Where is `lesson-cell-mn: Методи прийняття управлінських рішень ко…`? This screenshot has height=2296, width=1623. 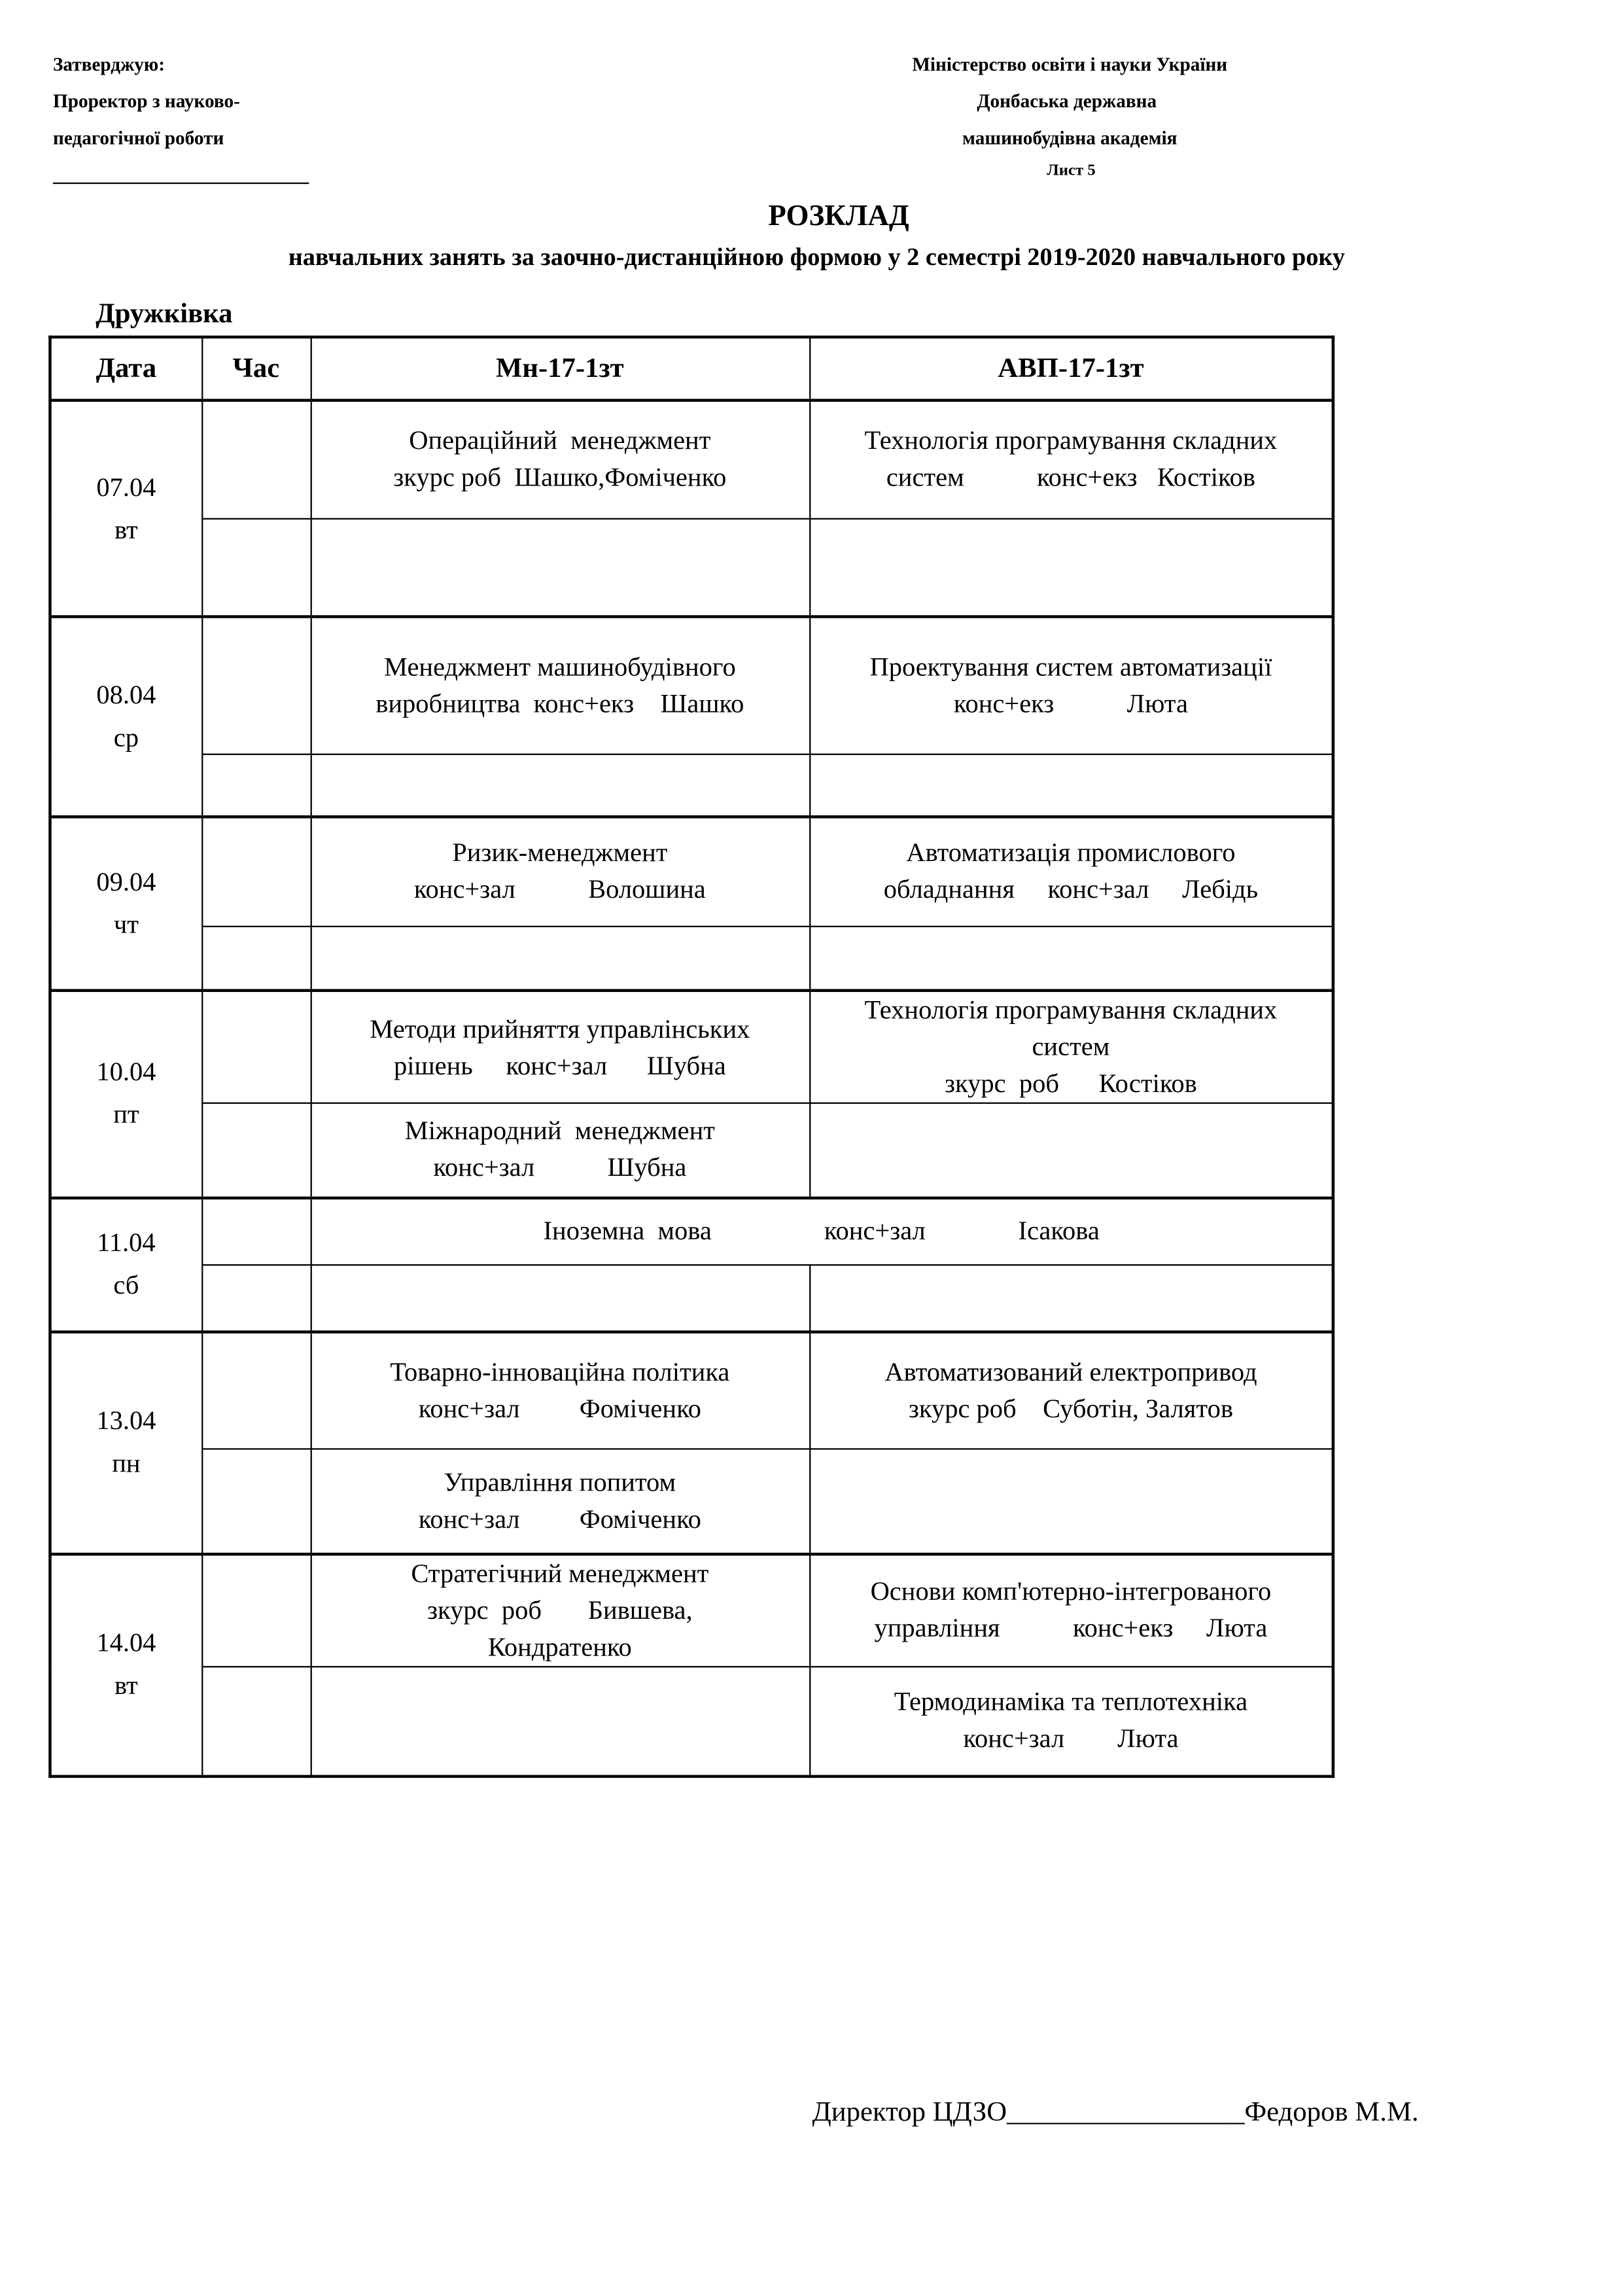
lesson-cell-mn: Методи прийняття управлінських рішень ко… is located at coordinates (560, 1046).